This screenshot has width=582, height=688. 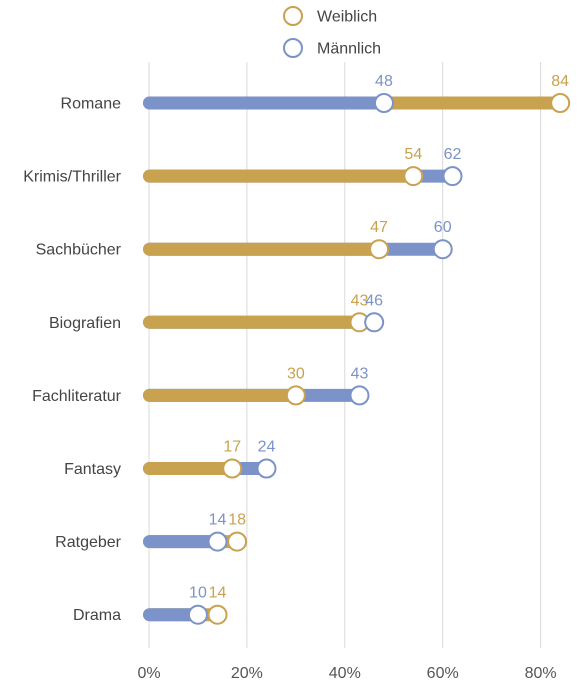 What do you see at coordinates (379, 227) in the screenshot?
I see `value-label: 47` at bounding box center [379, 227].